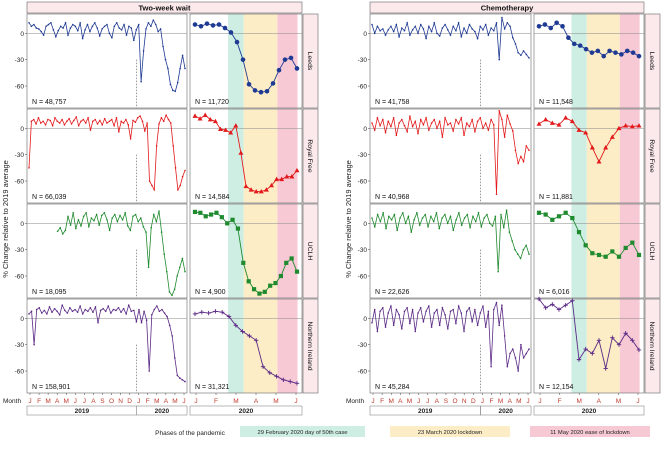 This screenshot has height=453, width=669. Describe the element at coordinates (589, 333) in the screenshot. I see `series-line-right` at that location.